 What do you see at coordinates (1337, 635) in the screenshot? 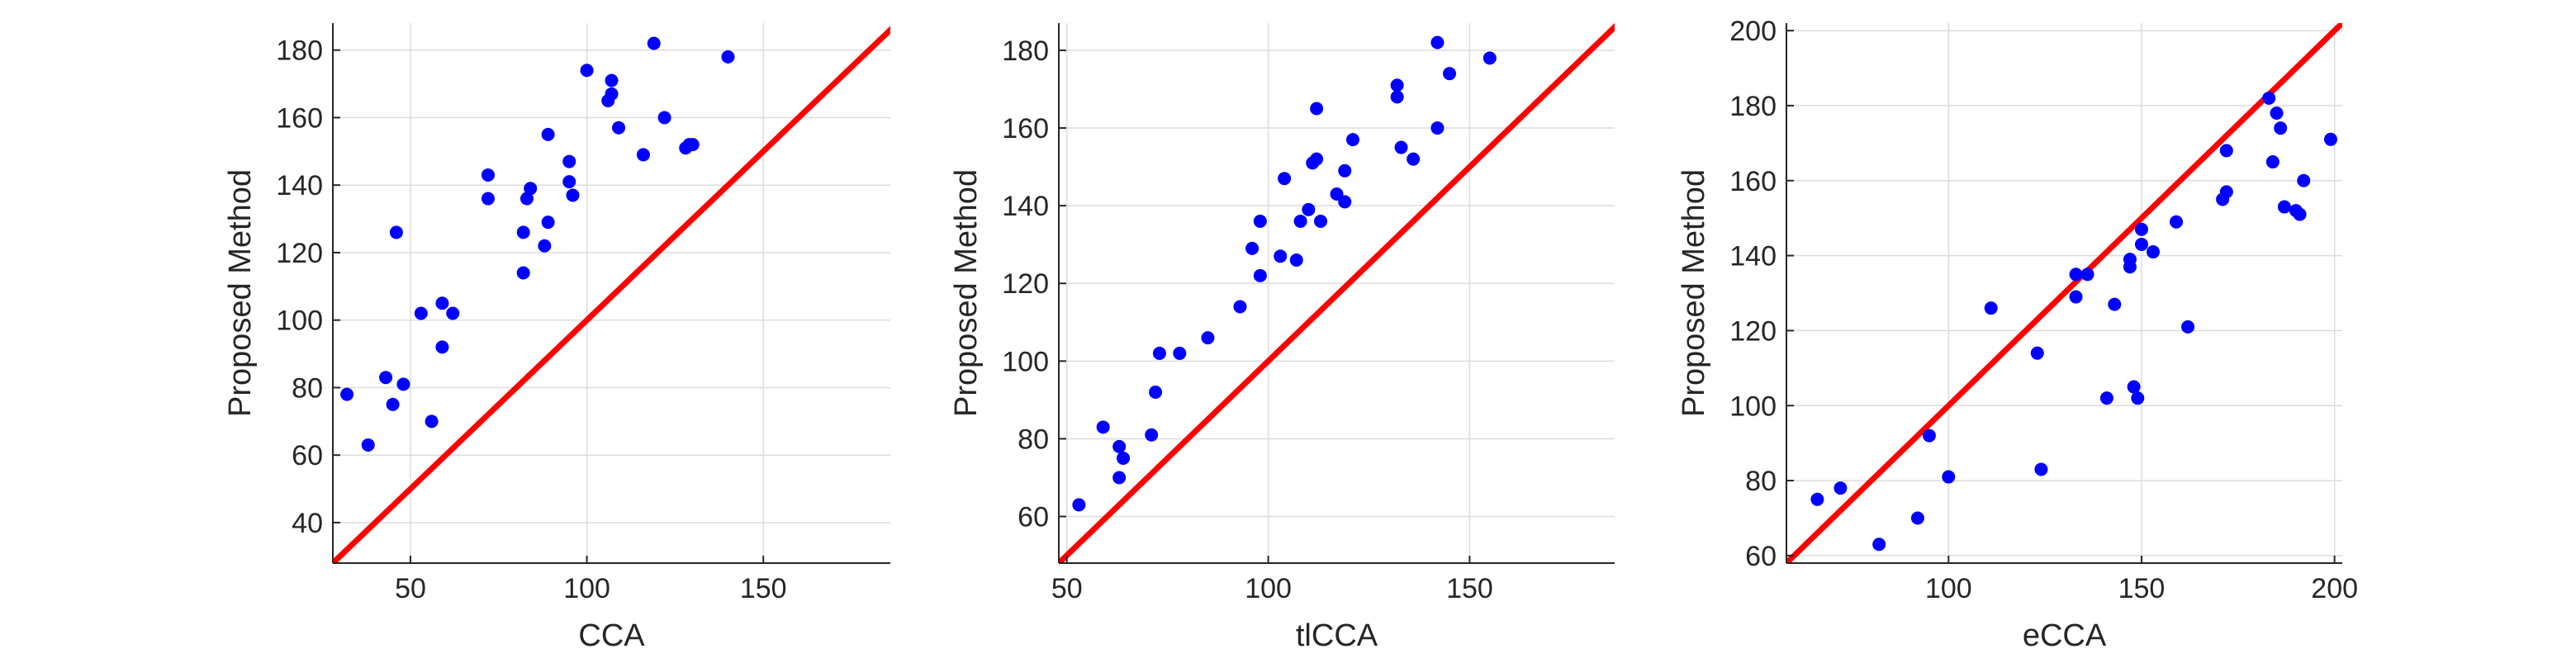
I see `x-axis-label: tlCCA` at bounding box center [1337, 635].